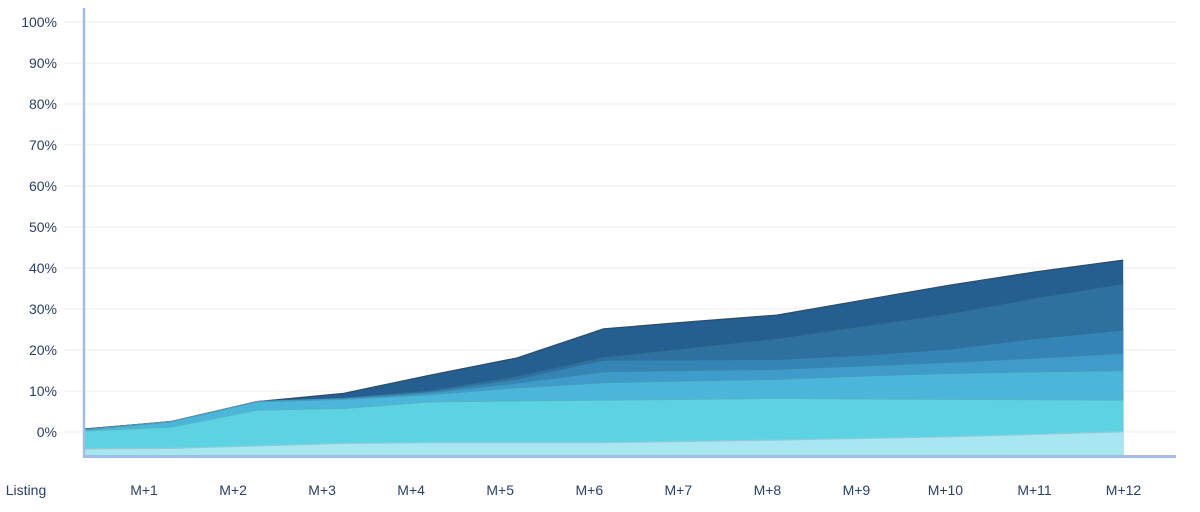 Image resolution: width=1200 pixels, height=512 pixels. I want to click on x-tick-label: M+8, so click(768, 490).